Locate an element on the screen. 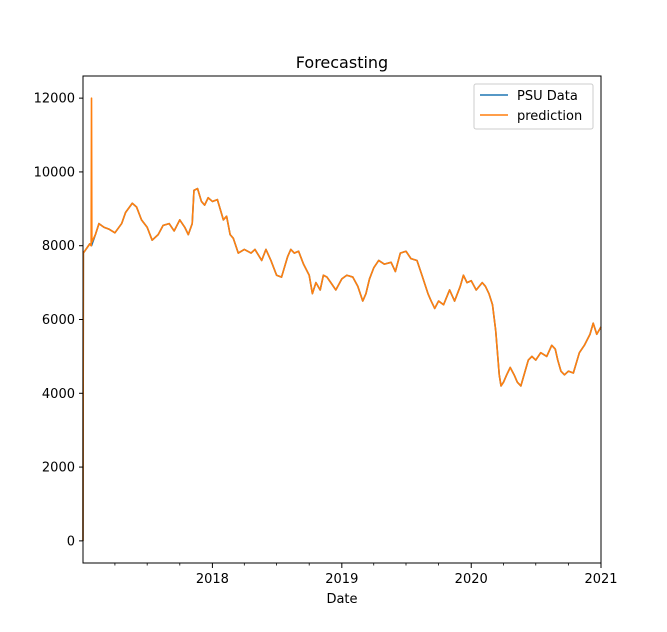 The image size is (667, 632). y-tick-label: 0 is located at coordinates (71, 541).